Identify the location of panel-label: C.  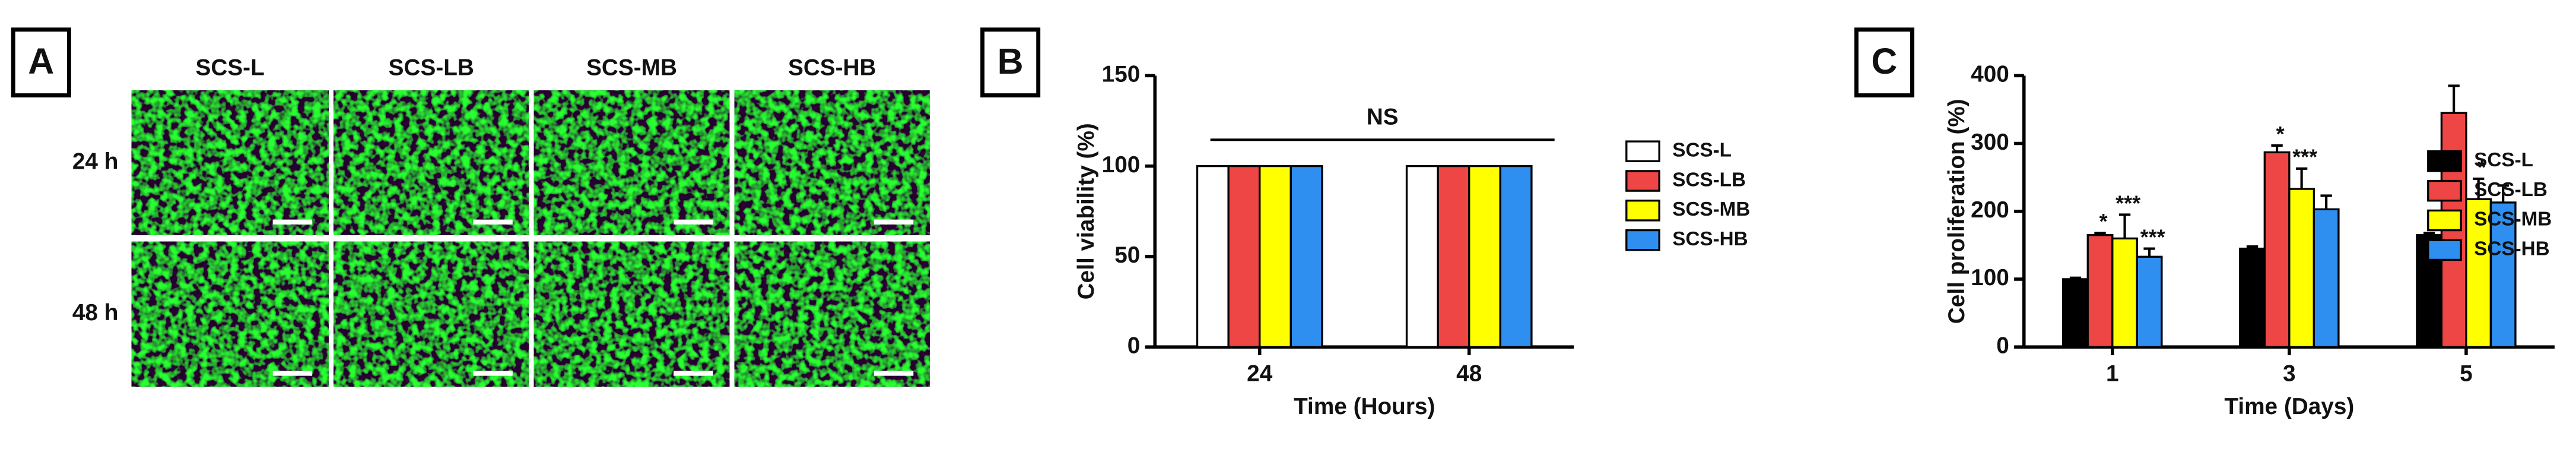
(1884, 61).